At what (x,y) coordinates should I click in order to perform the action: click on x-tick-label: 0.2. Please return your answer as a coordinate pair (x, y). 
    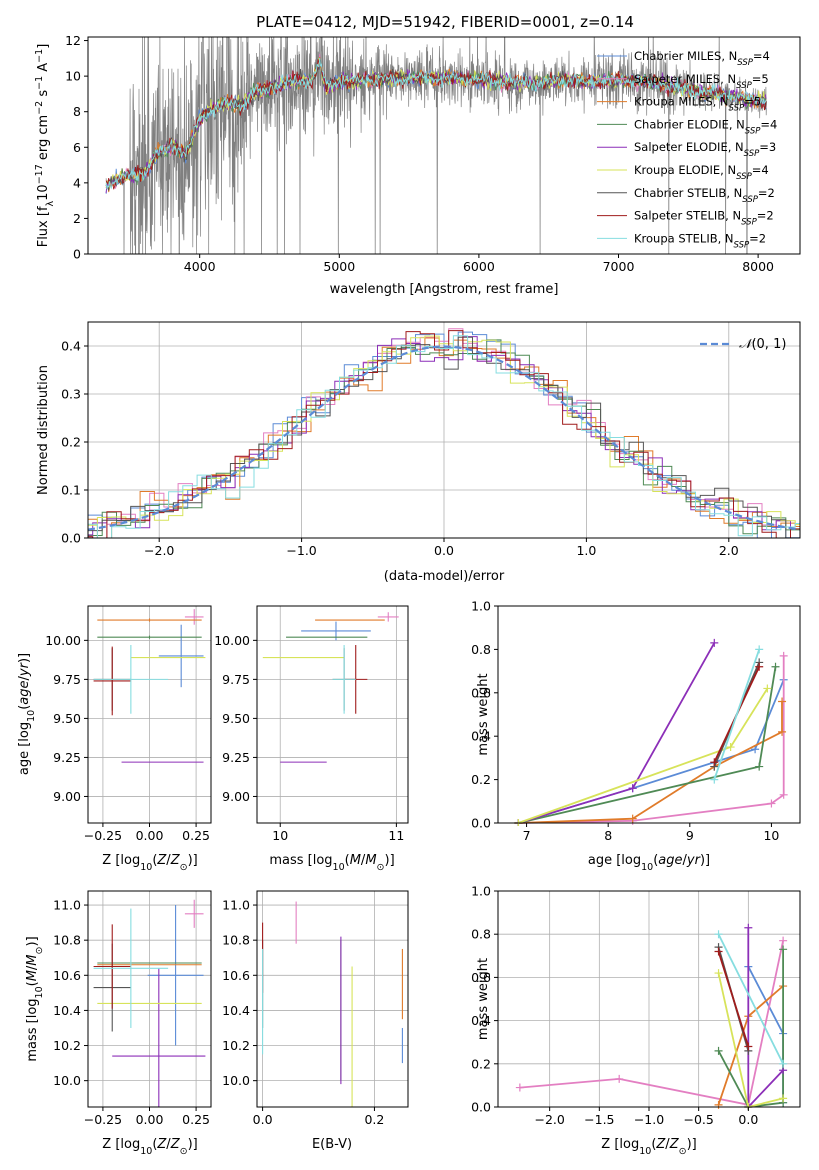
    Looking at the image, I should click on (374, 1119).